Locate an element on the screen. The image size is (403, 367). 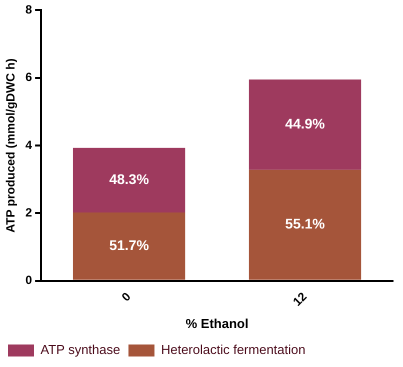
annotation: 44.9% is located at coordinates (305, 124).